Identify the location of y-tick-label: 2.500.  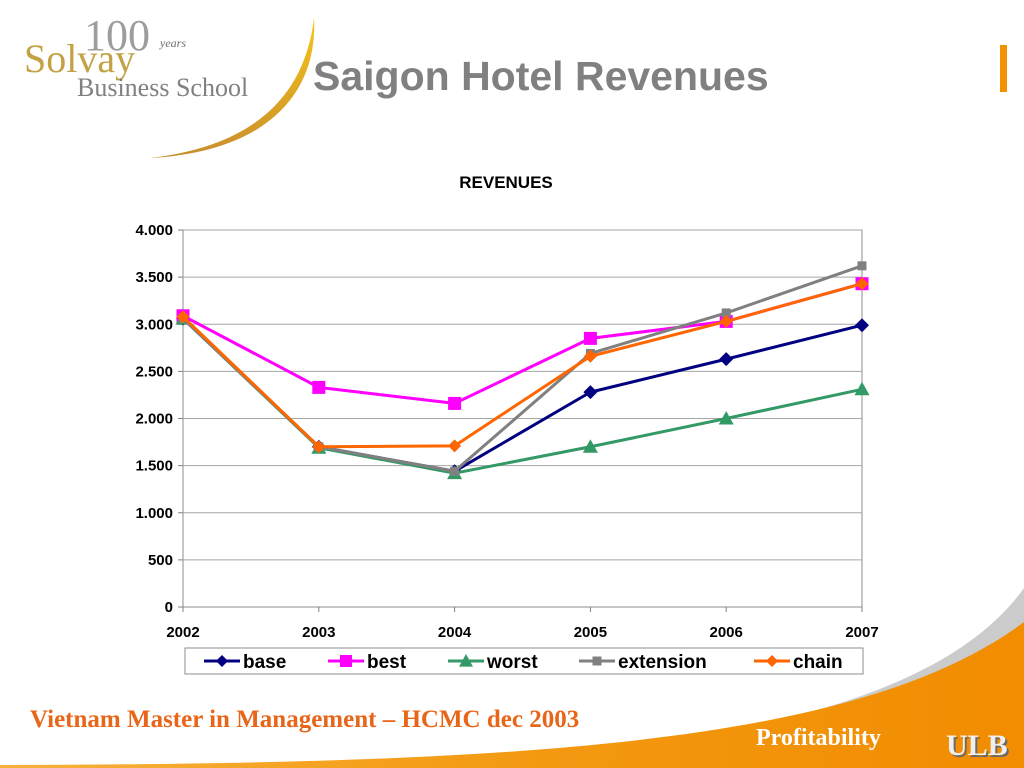
(154, 371).